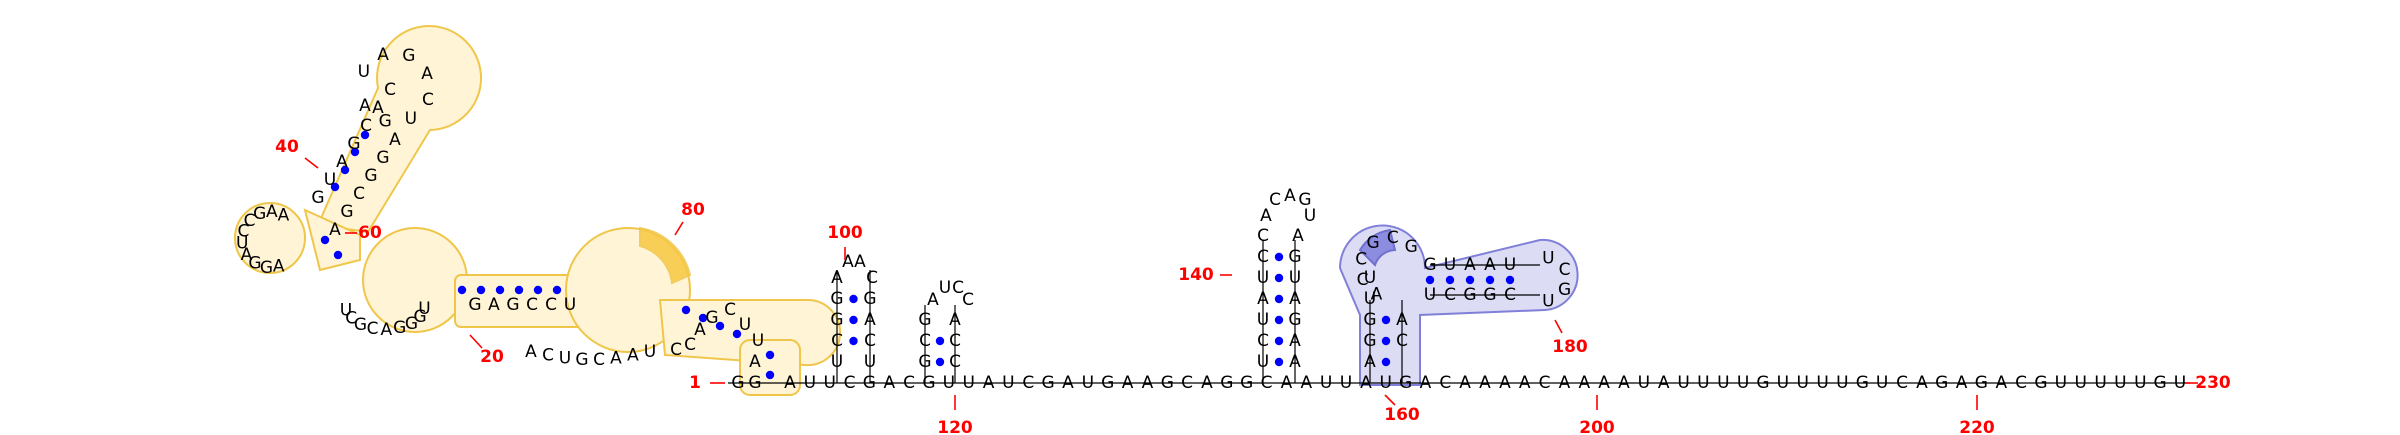  What do you see at coordinates (1597, 426) in the screenshot?
I see `label-200: 200` at bounding box center [1597, 426].